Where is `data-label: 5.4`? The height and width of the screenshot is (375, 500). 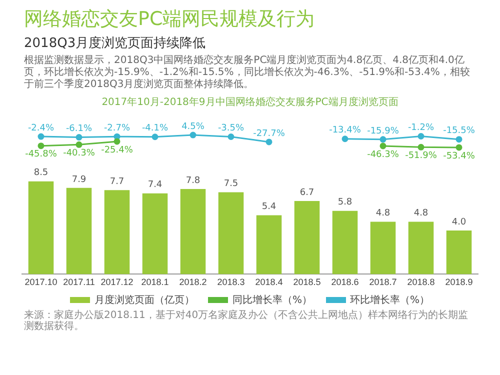 data-label: 5.4 is located at coordinates (269, 207).